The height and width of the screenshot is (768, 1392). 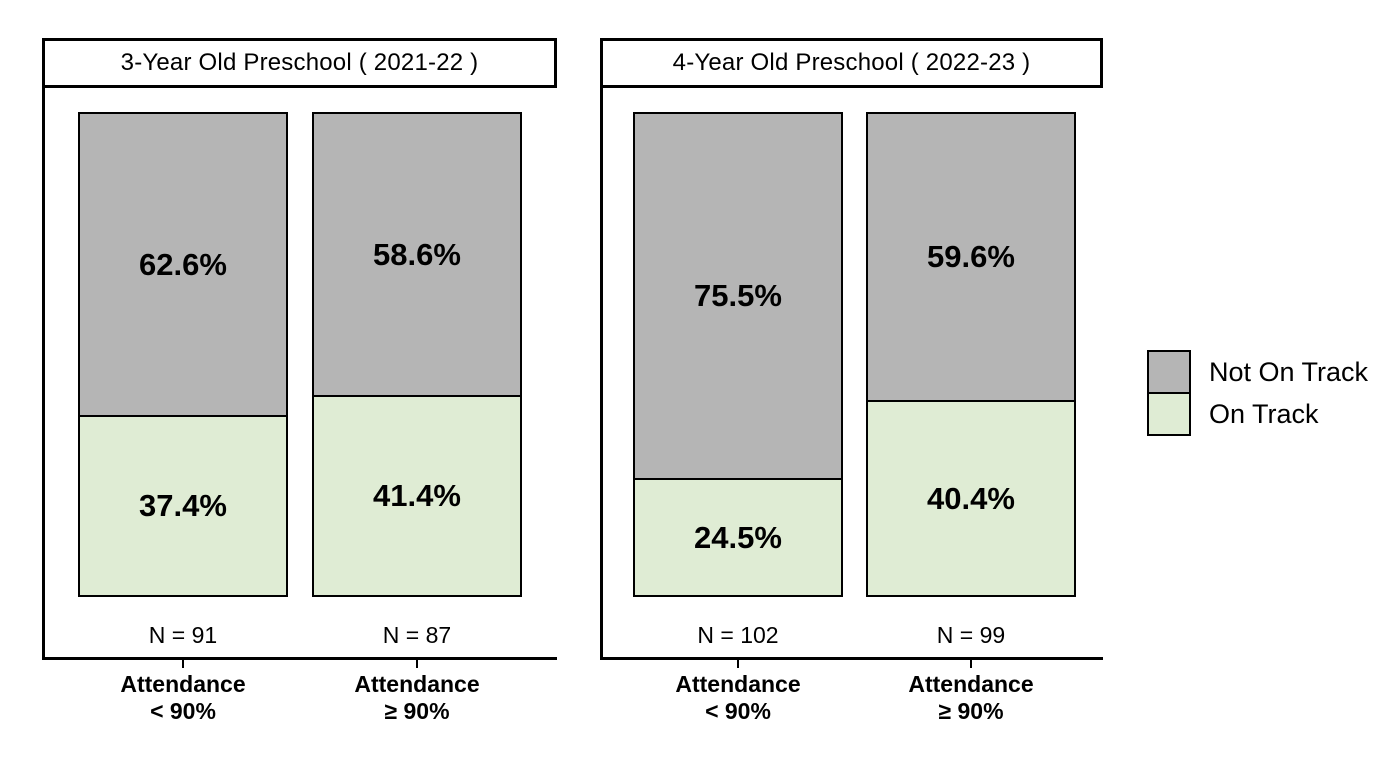 I want to click on bar-segment-on-track: 37.4%, so click(x=183, y=506).